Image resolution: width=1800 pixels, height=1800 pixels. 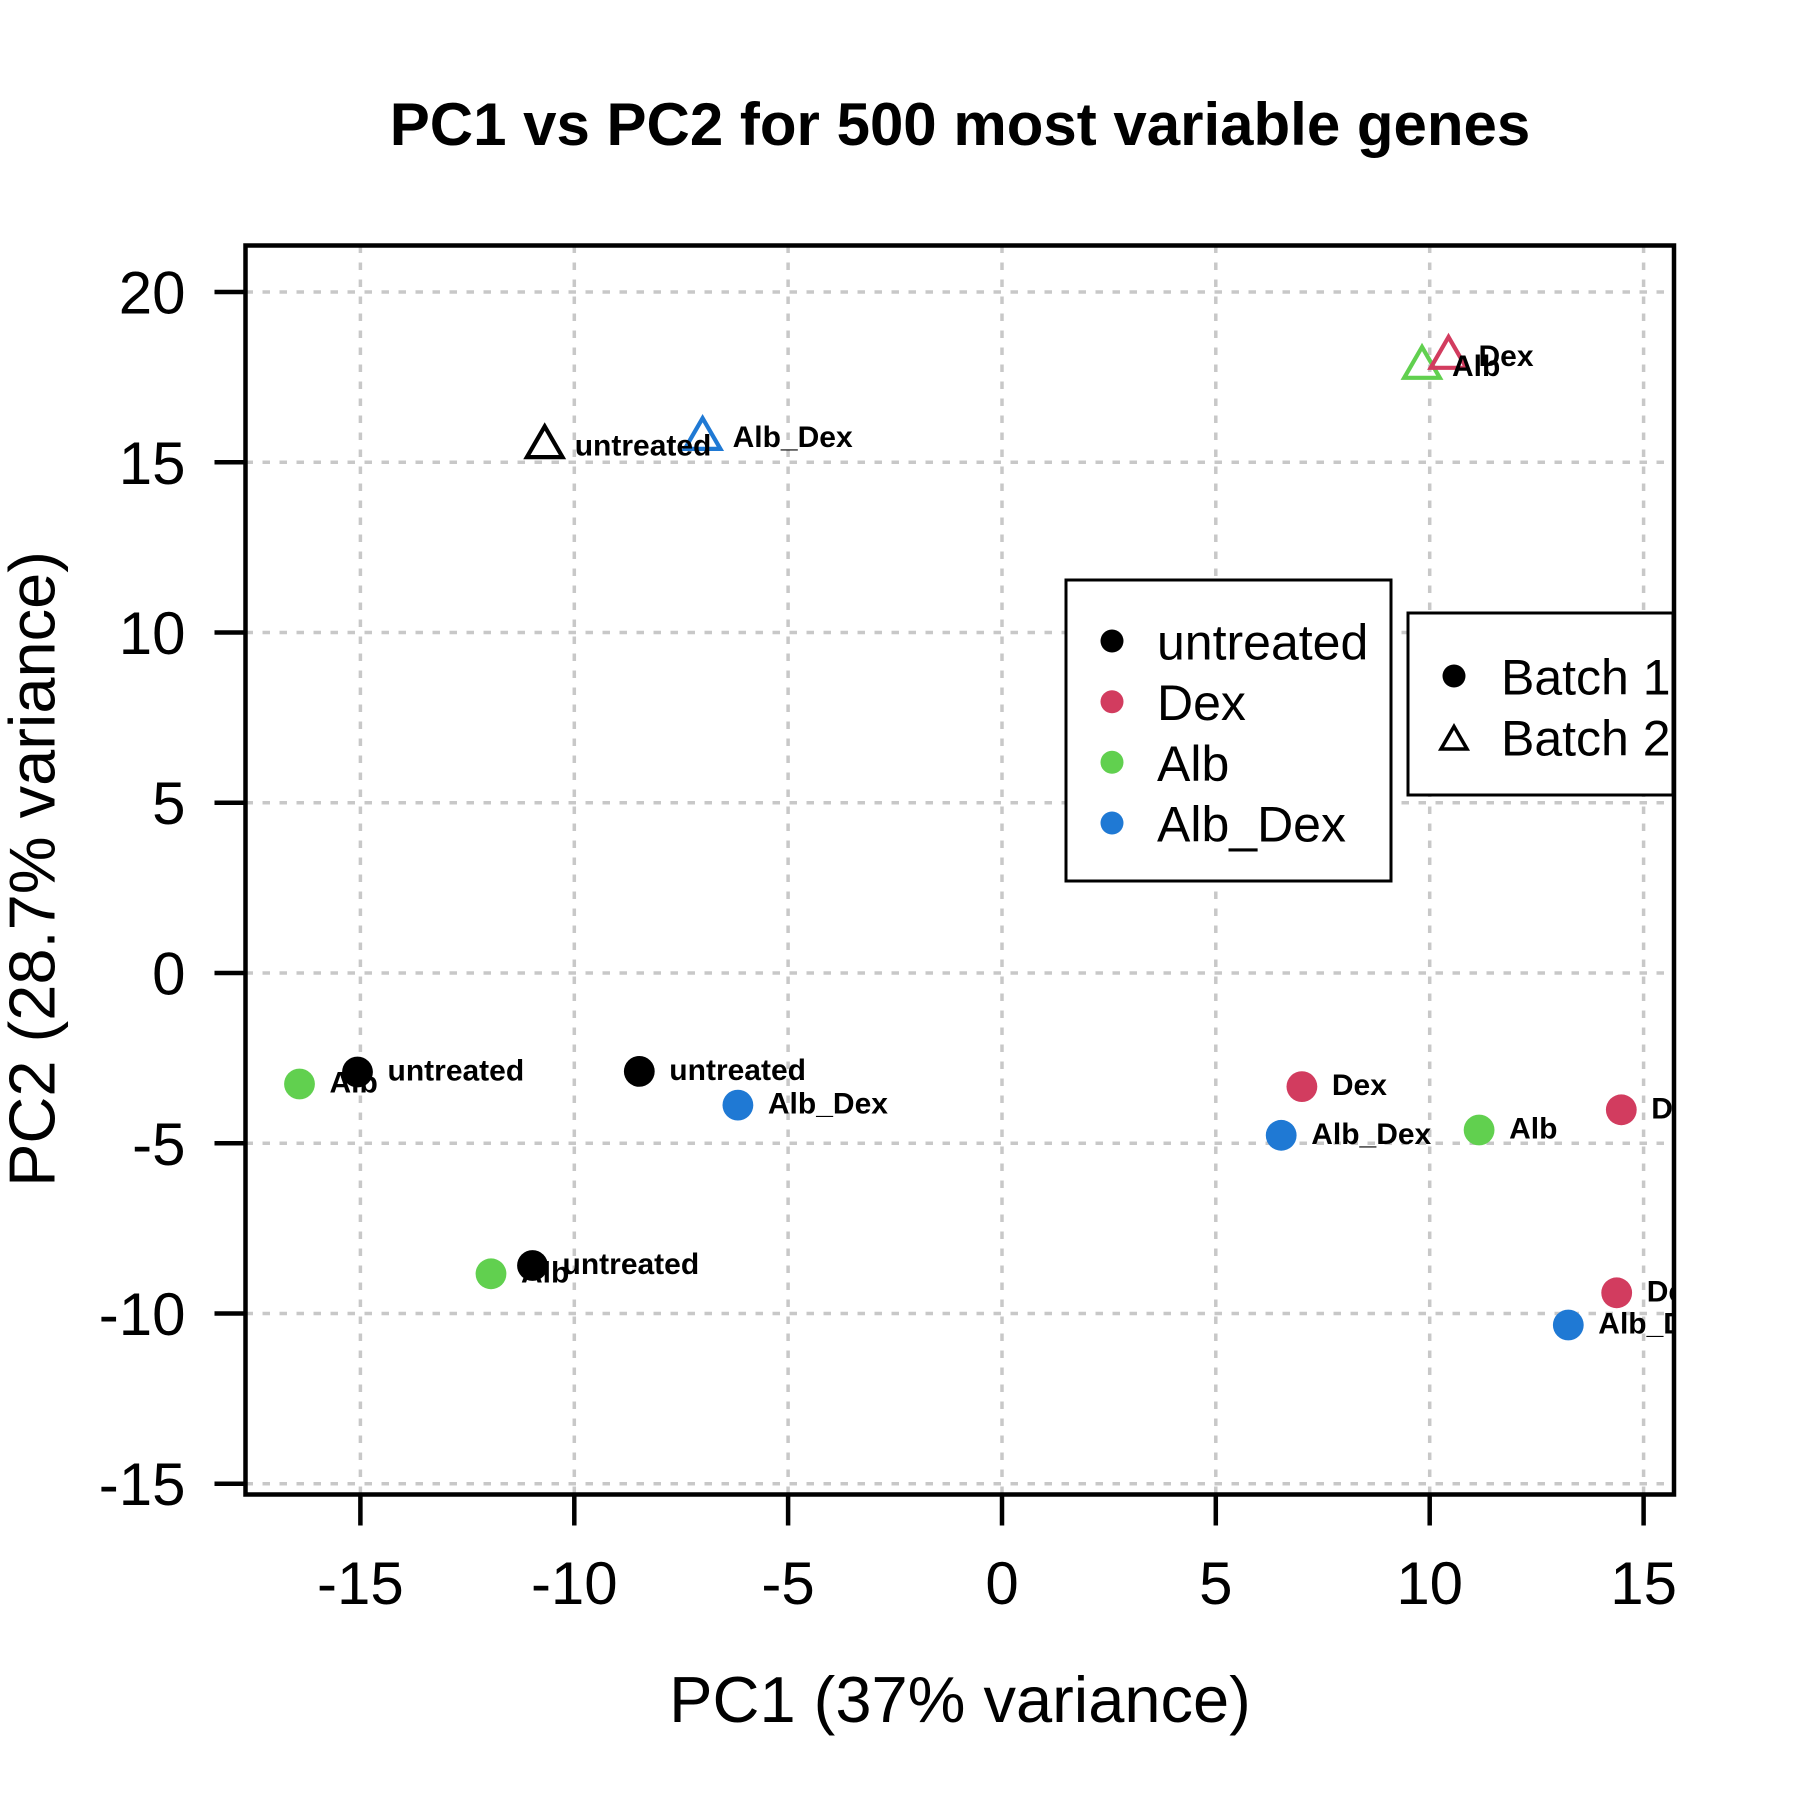 I want to click on svg-text: Batch 2, so click(x=1586, y=739).